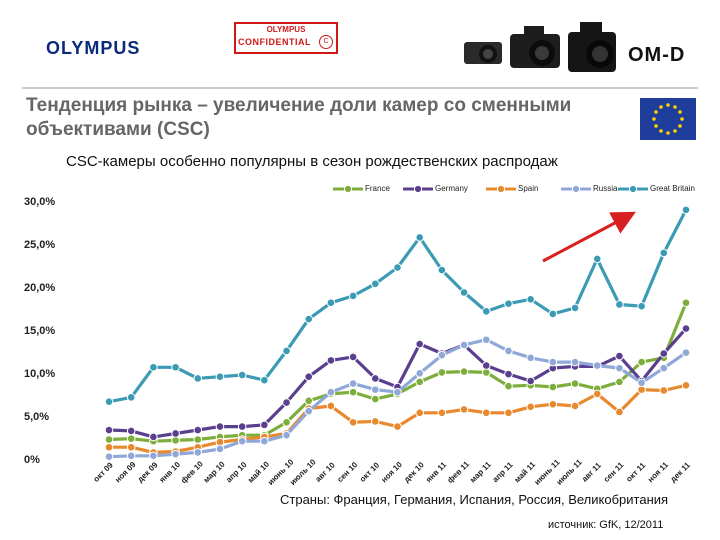 This screenshot has height=540, width=720. I want to click on x-tick-label: дек 10, so click(414, 472).